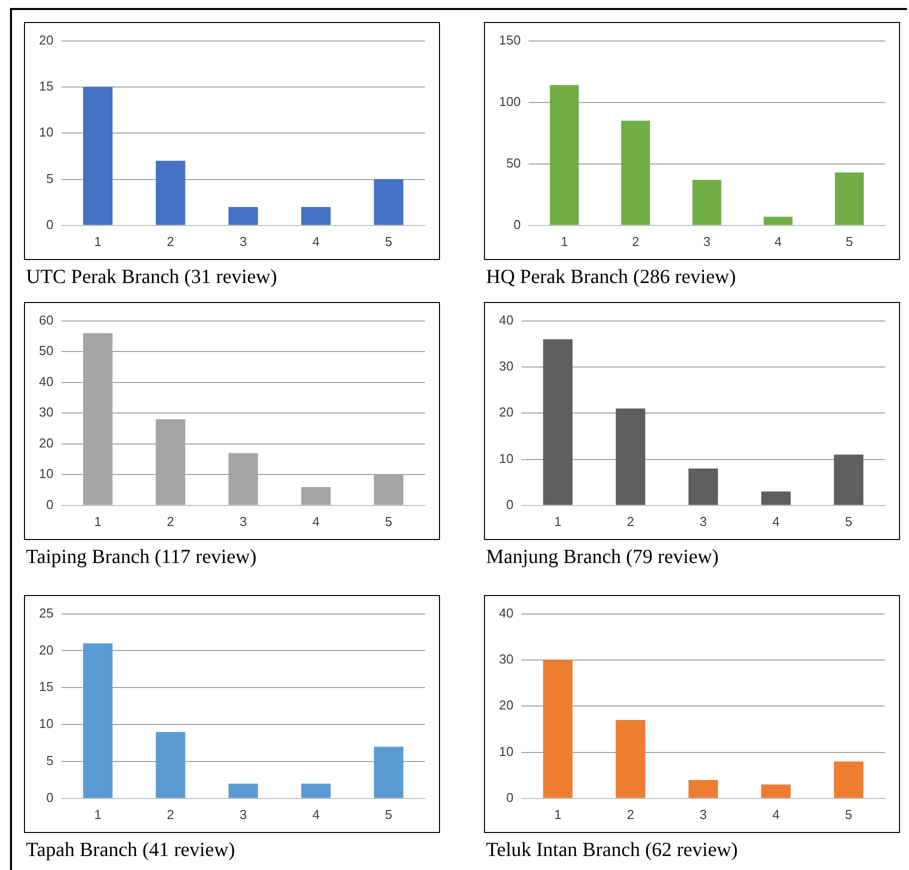 This screenshot has width=909, height=870. I want to click on y-tick-label: 150, so click(509, 40).